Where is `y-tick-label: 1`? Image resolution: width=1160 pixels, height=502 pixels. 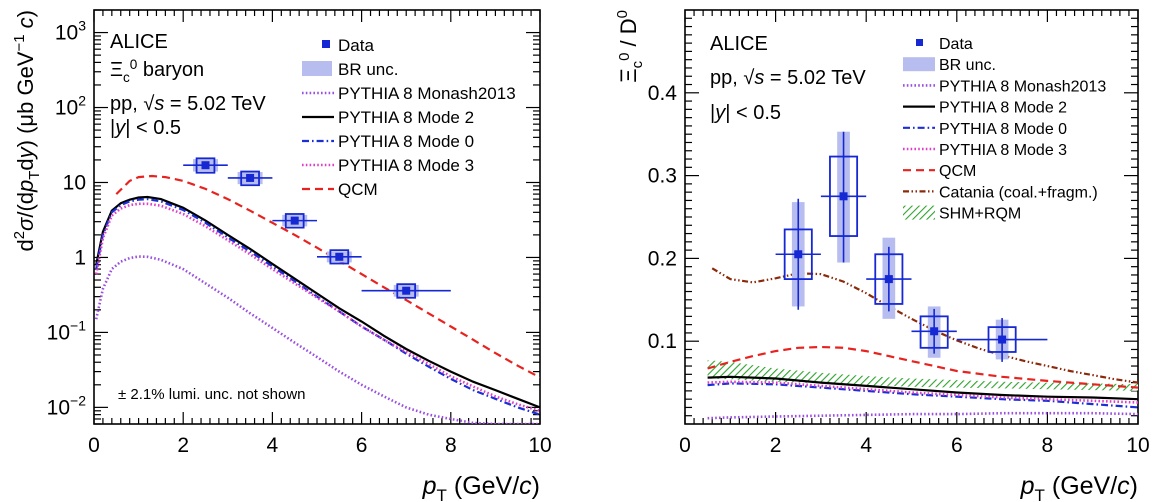 y-tick-label: 1 is located at coordinates (80, 257).